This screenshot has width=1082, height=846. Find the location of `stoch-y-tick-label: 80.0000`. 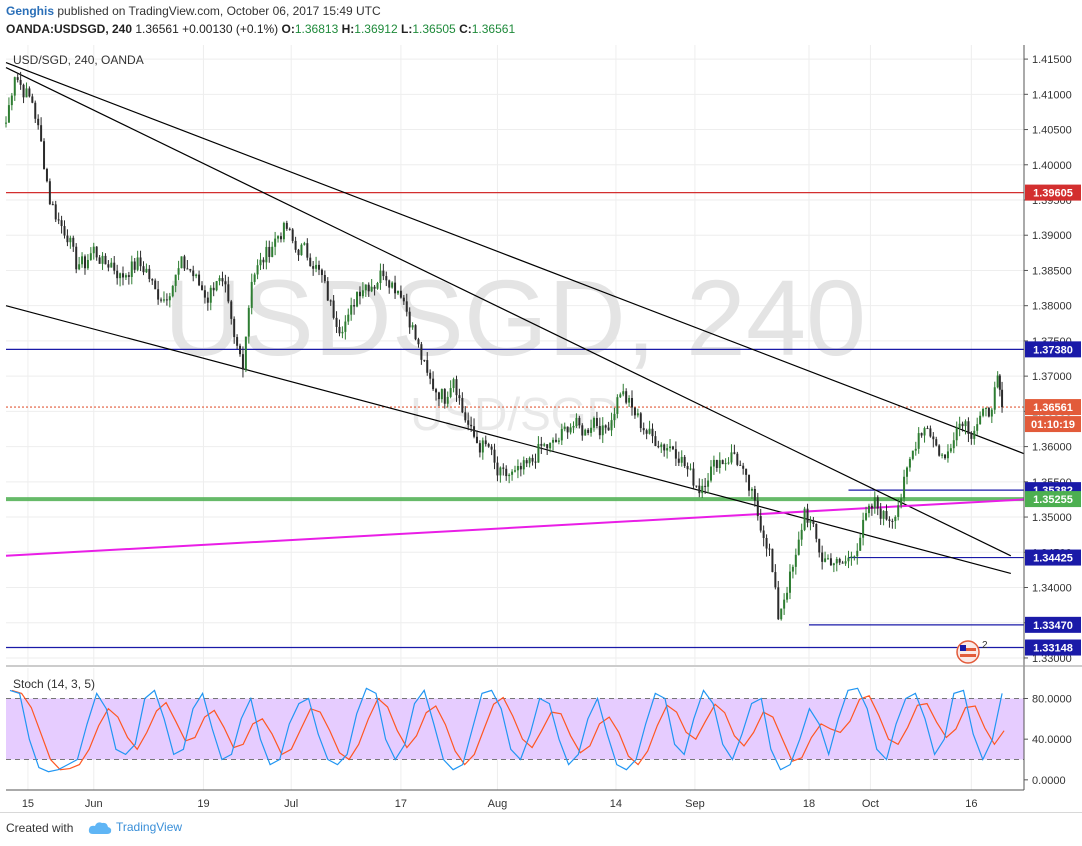

stoch-y-tick-label: 80.0000 is located at coordinates (1052, 700).